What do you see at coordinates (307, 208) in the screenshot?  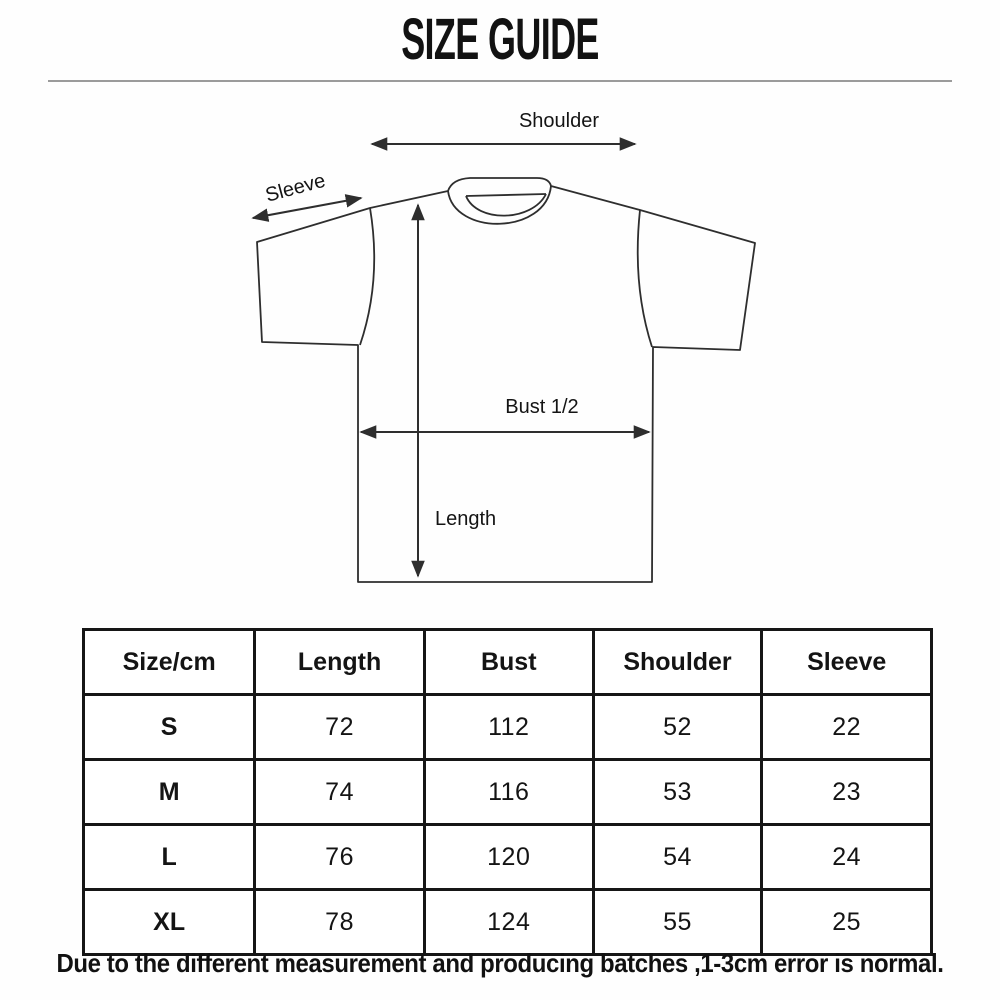 I see `sleeve-measure-arrow` at bounding box center [307, 208].